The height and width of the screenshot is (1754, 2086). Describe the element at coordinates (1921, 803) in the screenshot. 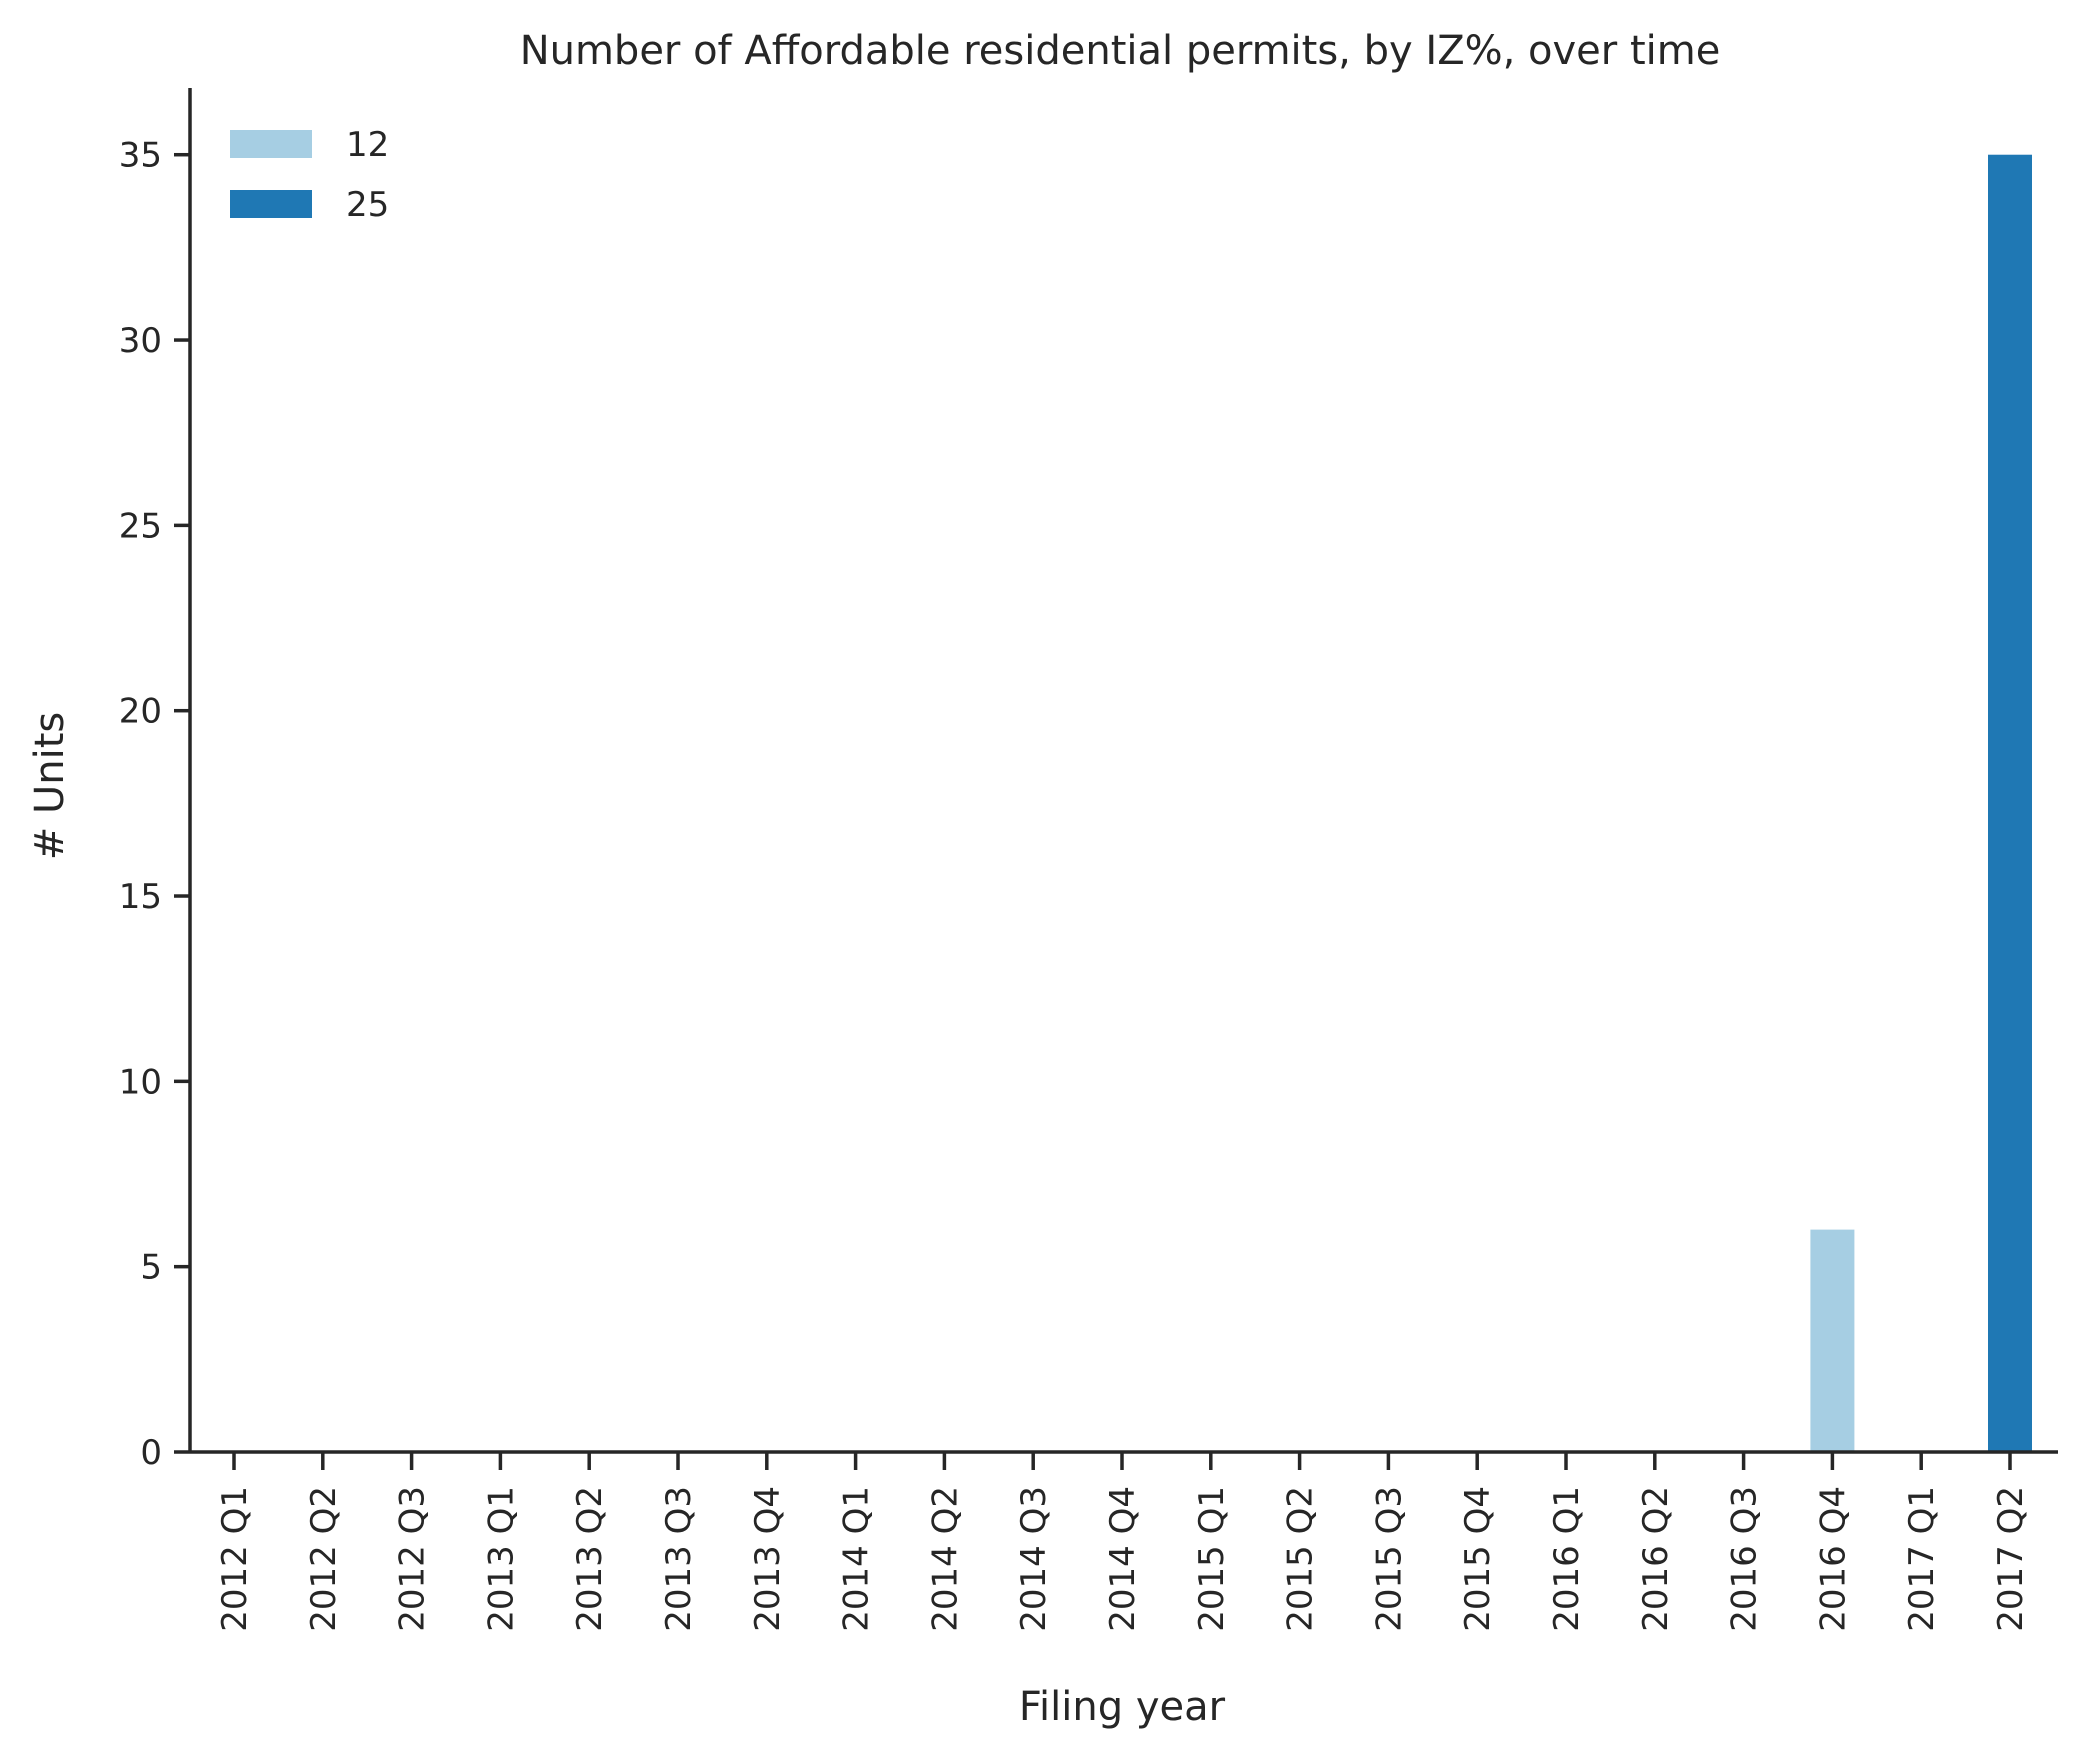

I see `bars-group` at that location.